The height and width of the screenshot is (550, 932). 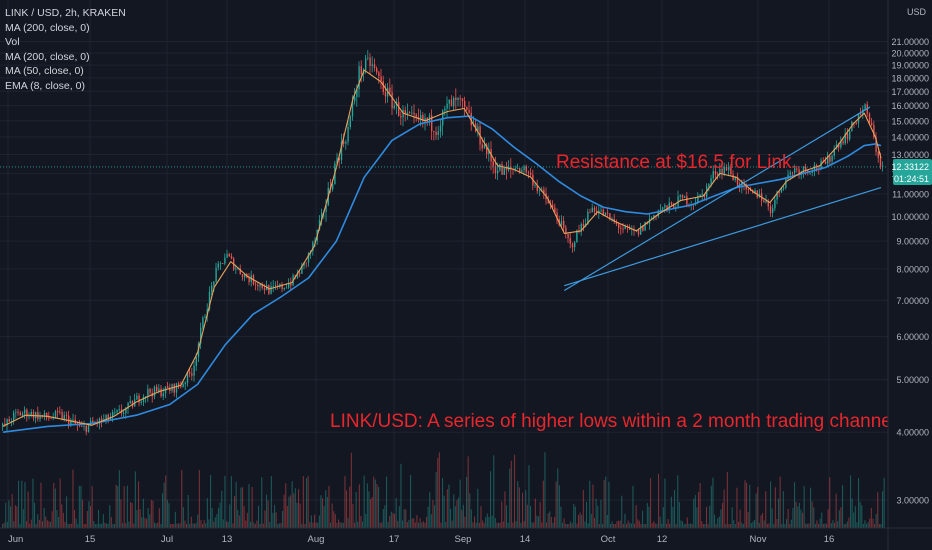 I want to click on time-axis, so click(x=466, y=539).